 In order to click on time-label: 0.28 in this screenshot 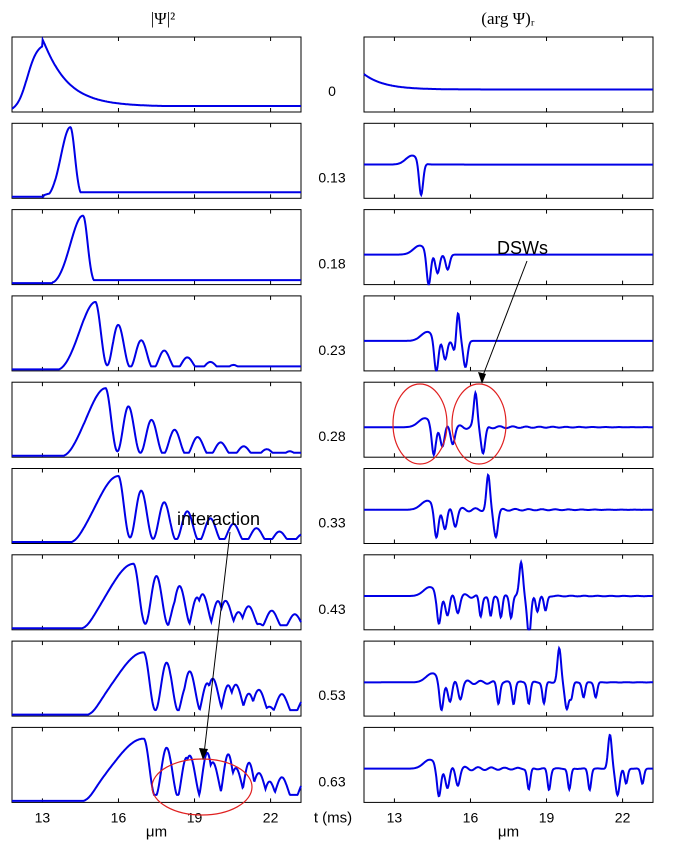, I will do `click(331, 436)`.